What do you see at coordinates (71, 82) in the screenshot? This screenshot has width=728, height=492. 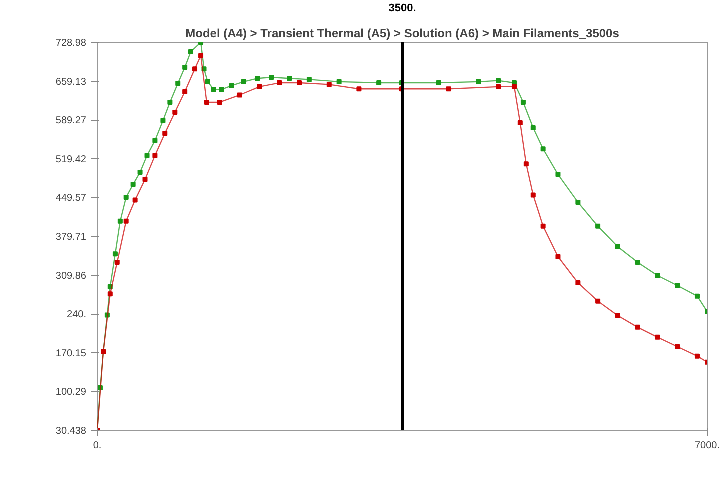 I see `y-tick-label: 659.13` at bounding box center [71, 82].